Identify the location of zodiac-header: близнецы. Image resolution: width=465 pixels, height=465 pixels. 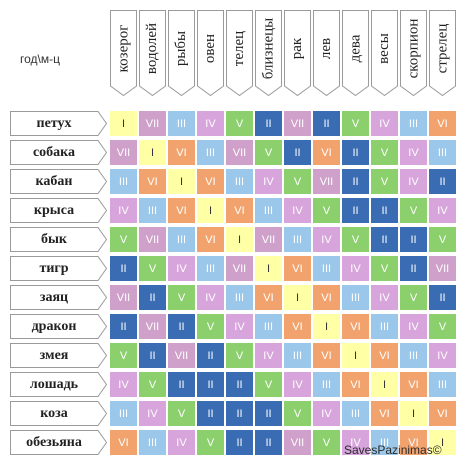
(268, 53).